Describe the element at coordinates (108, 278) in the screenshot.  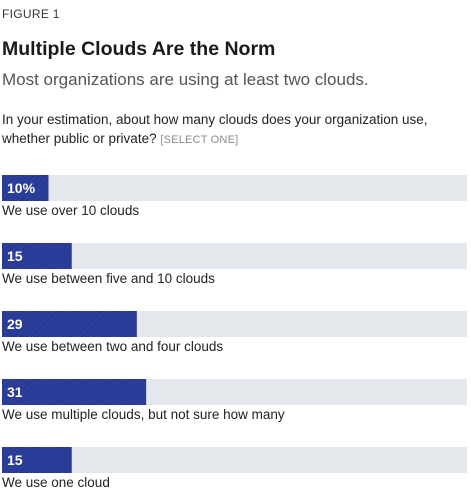
I see `category-label: We use between five and 10 clouds` at that location.